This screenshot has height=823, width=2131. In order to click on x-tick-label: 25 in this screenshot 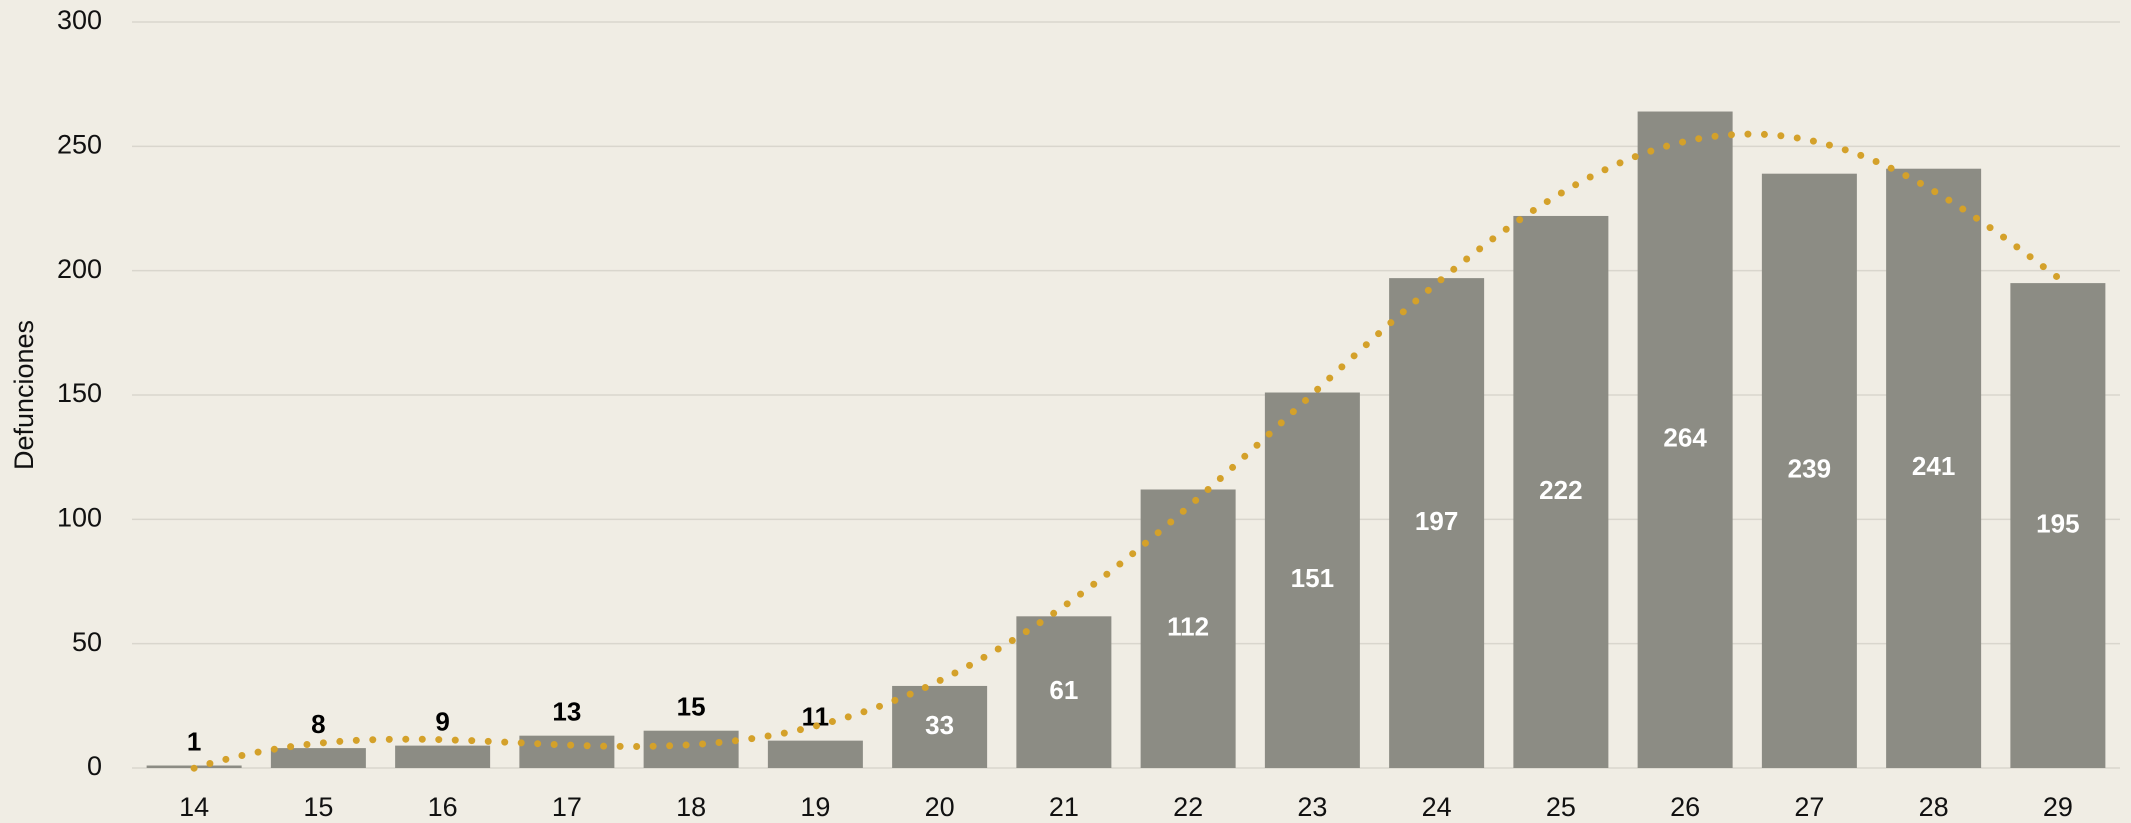, I will do `click(1561, 807)`.